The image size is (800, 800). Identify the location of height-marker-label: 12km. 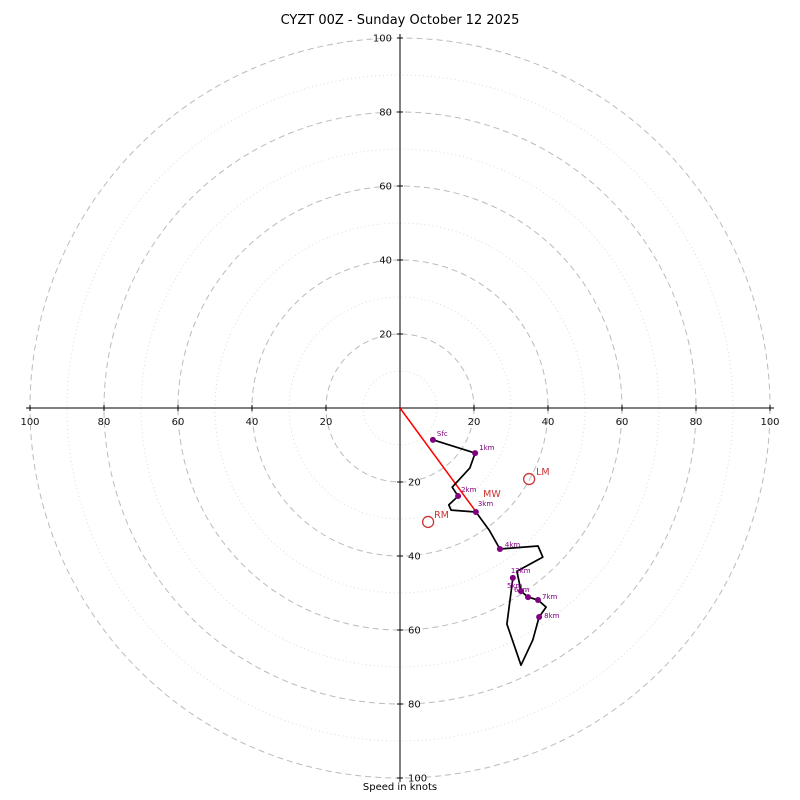
(521, 571).